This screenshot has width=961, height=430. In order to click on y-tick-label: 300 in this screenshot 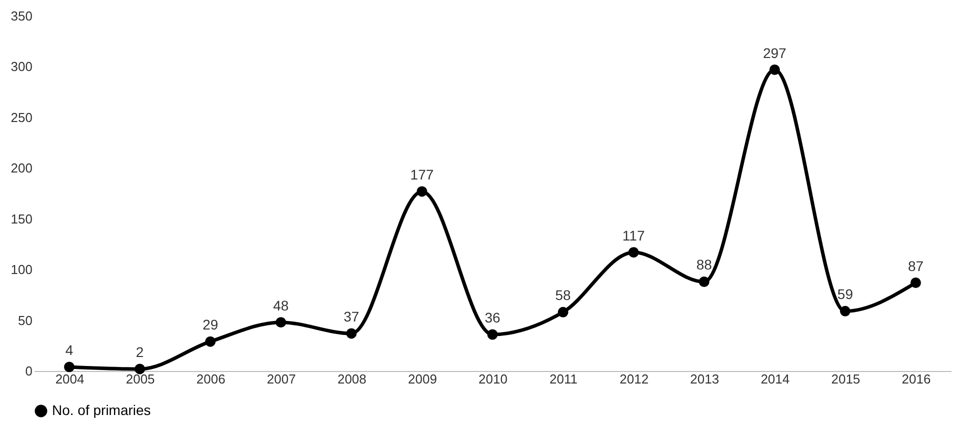, I will do `click(21, 66)`.